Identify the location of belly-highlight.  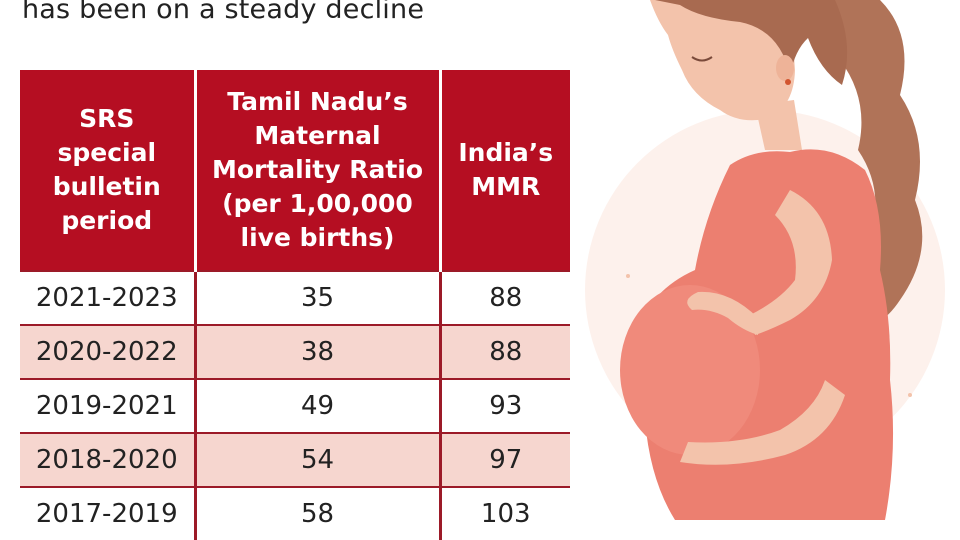
(690, 370).